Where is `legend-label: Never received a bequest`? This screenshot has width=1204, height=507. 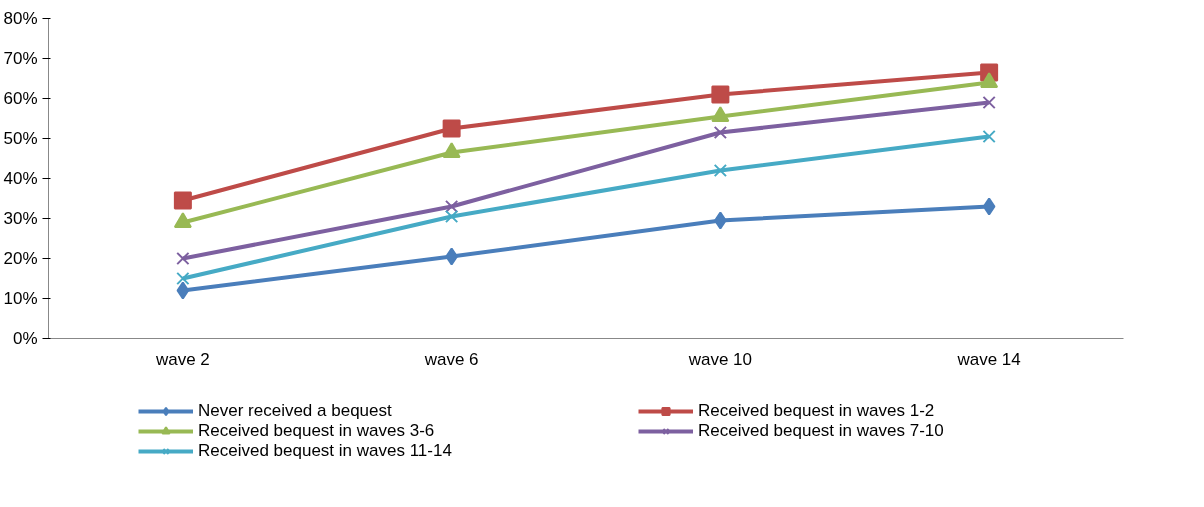 legend-label: Never received a bequest is located at coordinates (295, 411).